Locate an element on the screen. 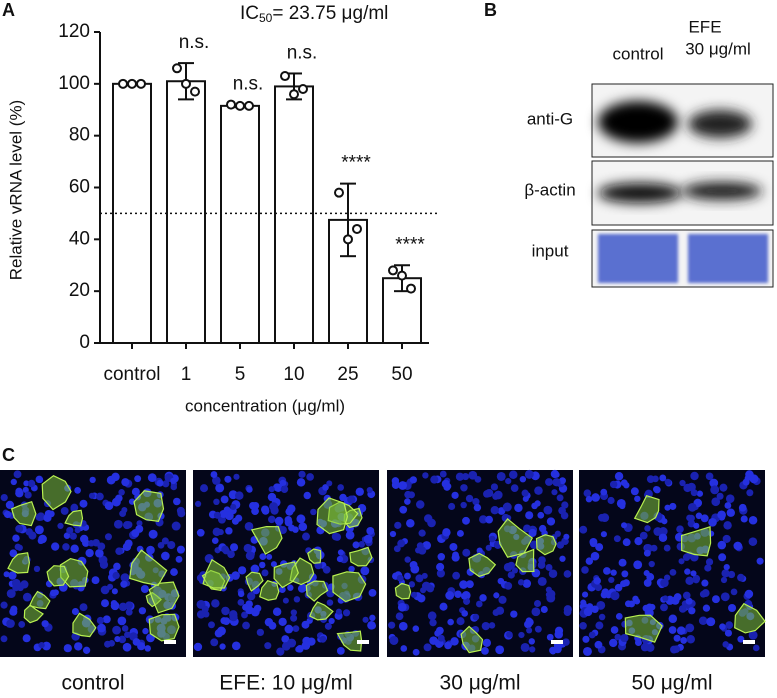  x-tick-label: 50 is located at coordinates (401, 374).